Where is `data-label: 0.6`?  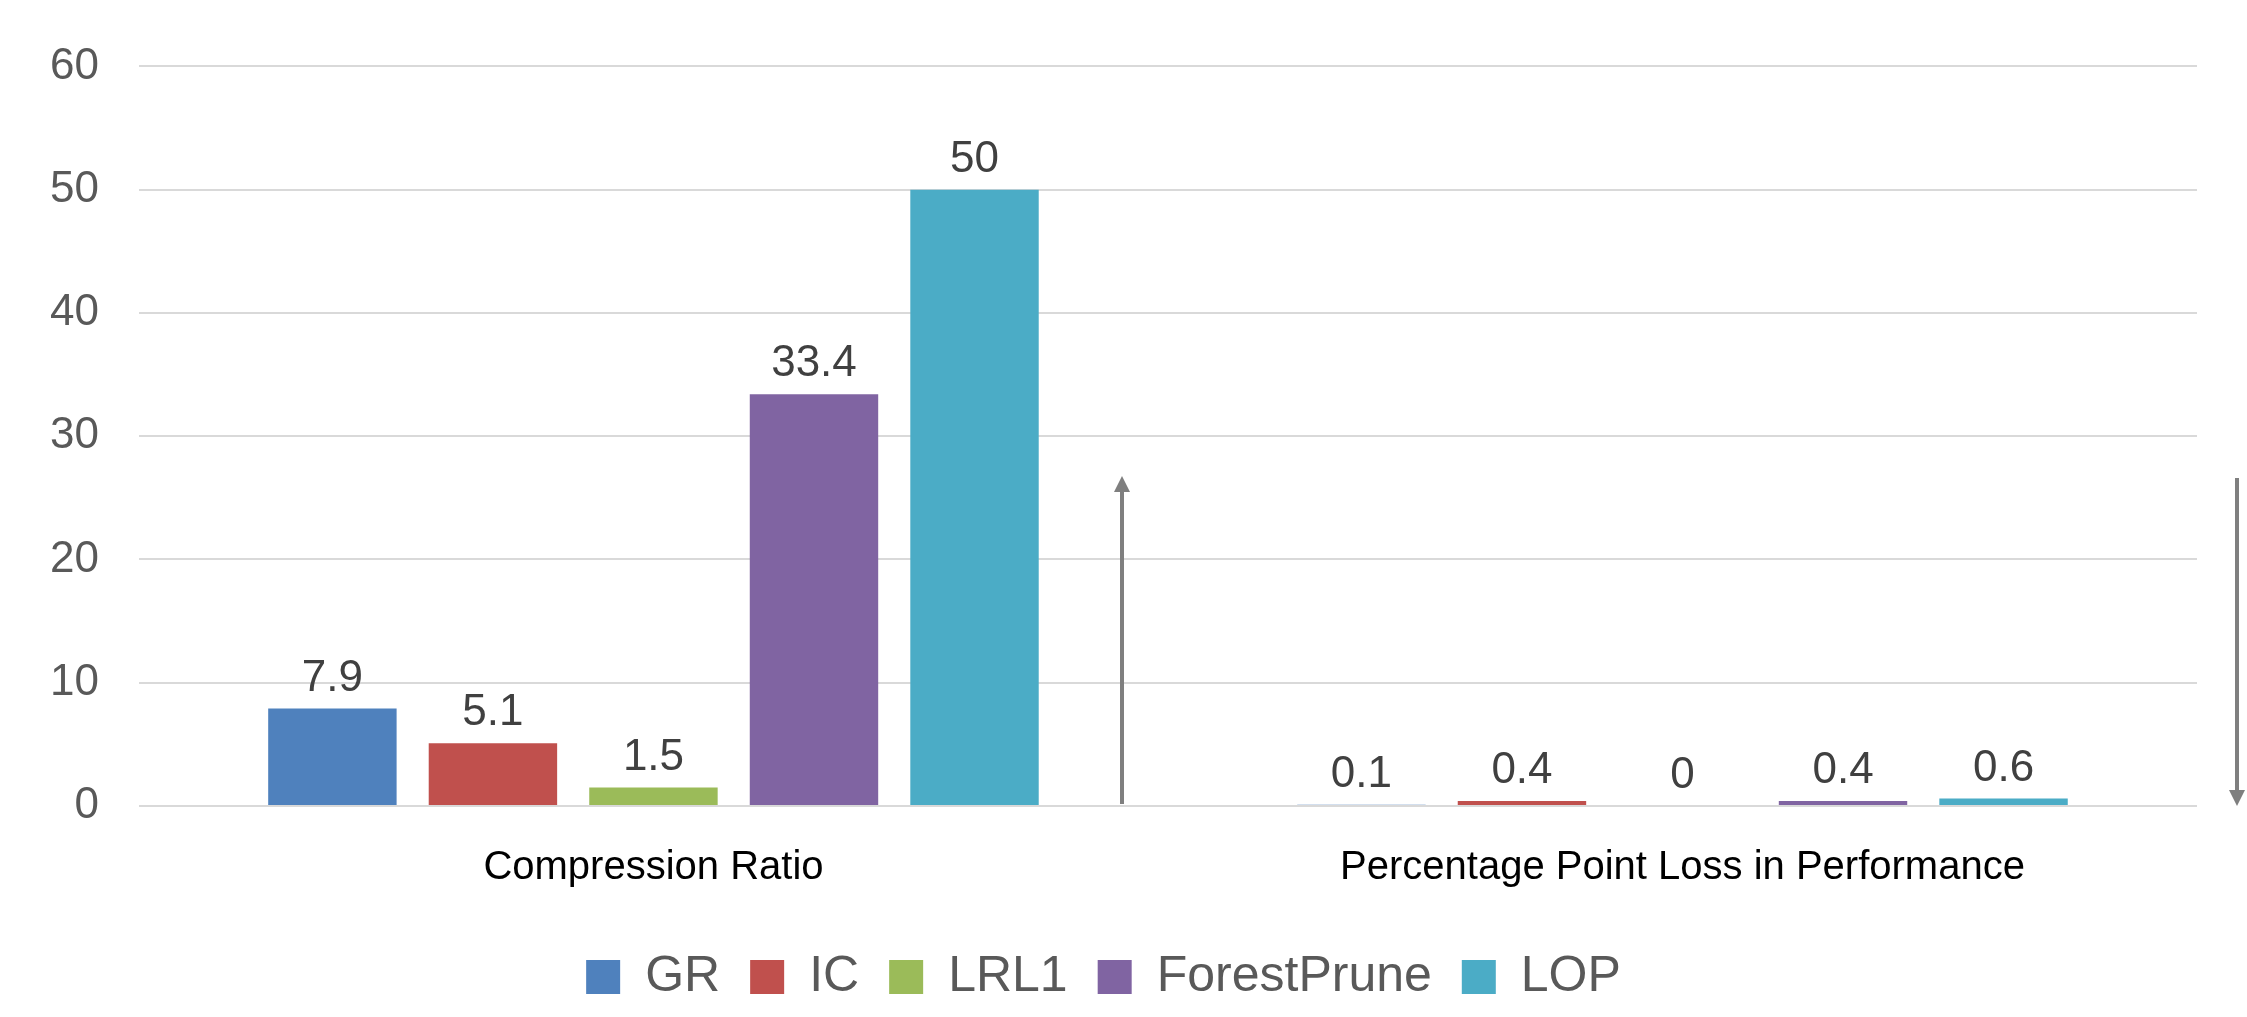 data-label: 0.6 is located at coordinates (2003, 765).